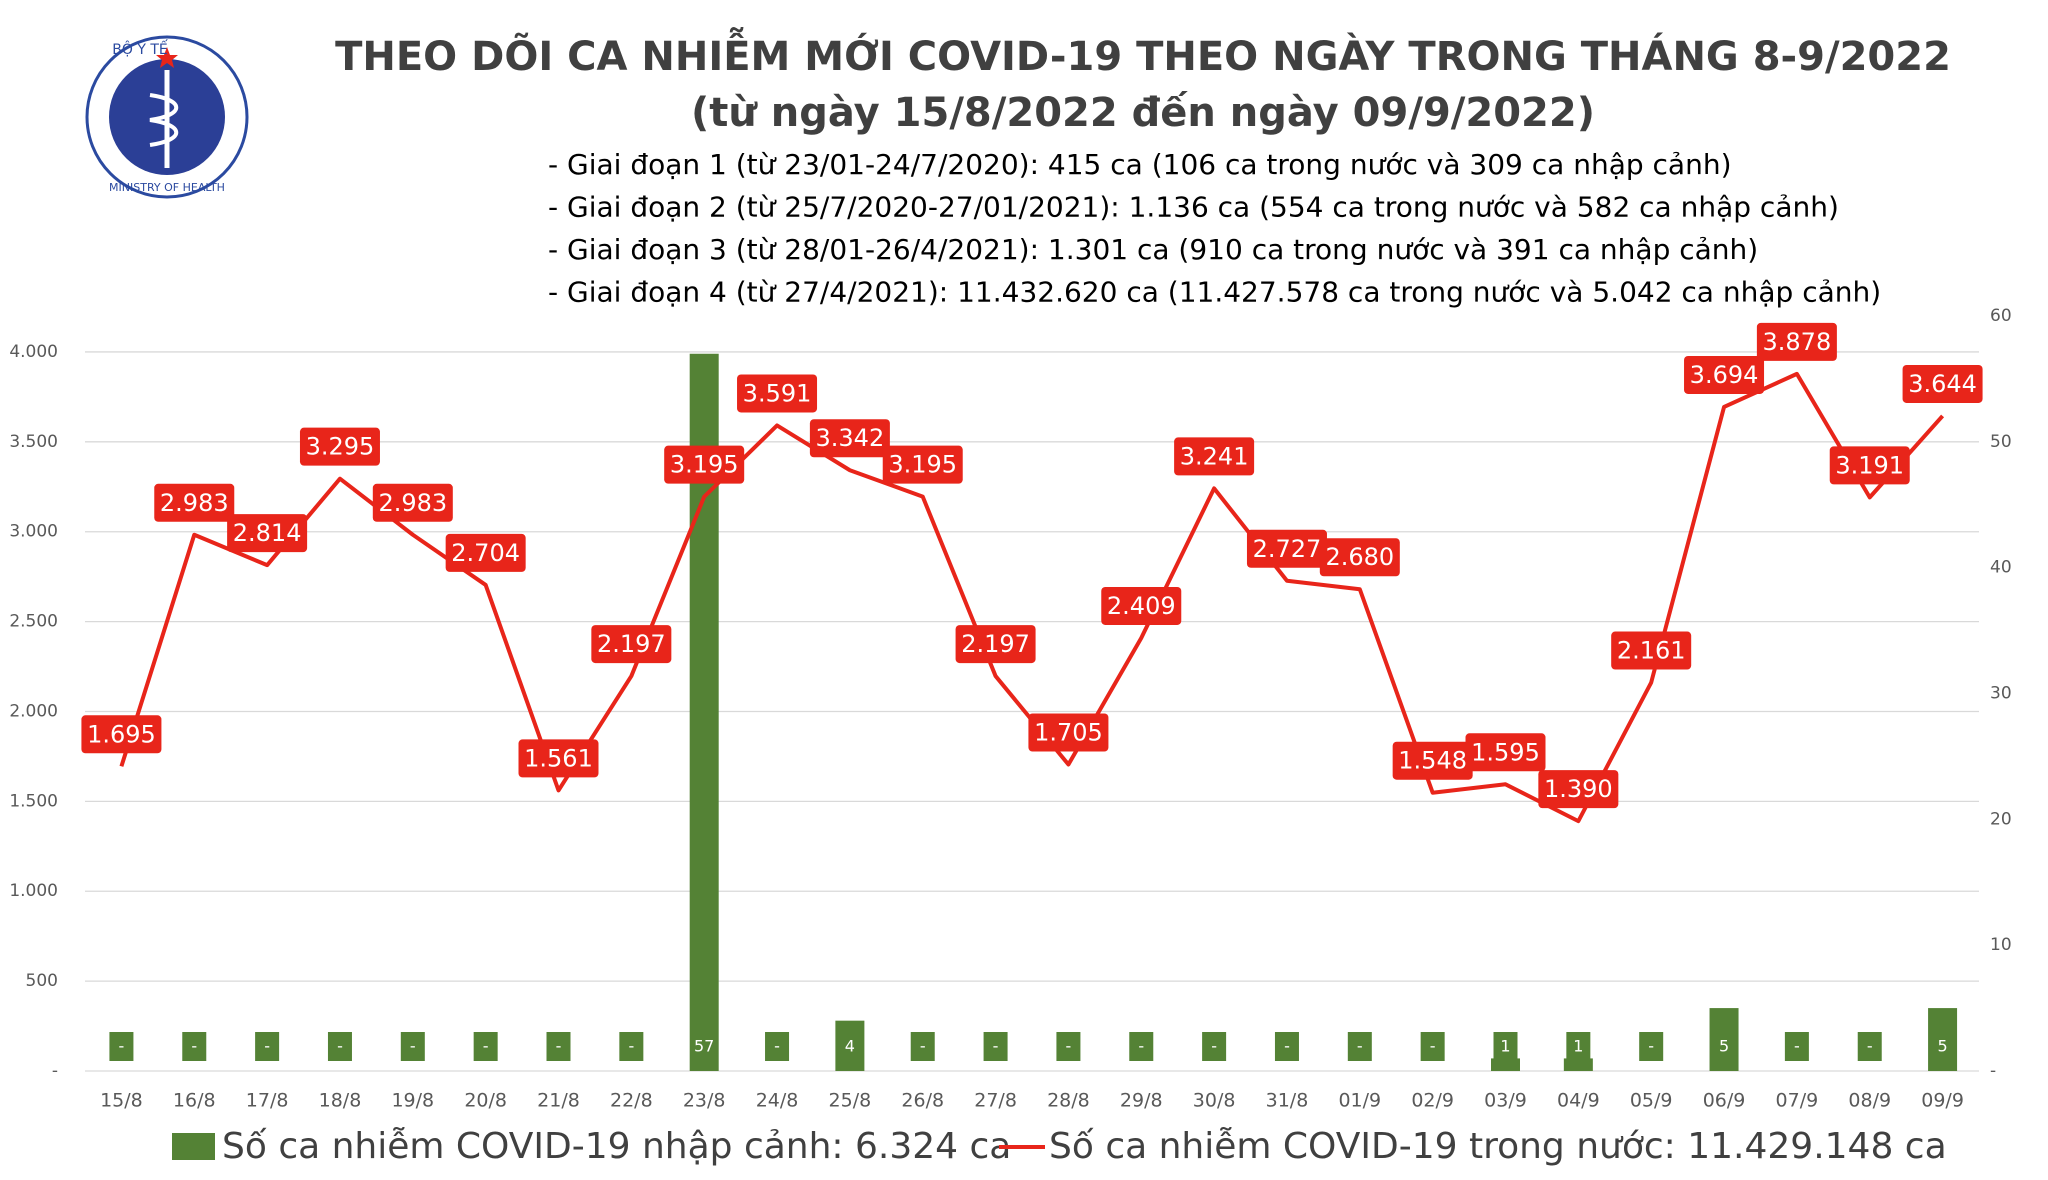 This screenshot has width=2048, height=1180. I want to click on x-tick-label: 09/9, so click(1942, 1101).